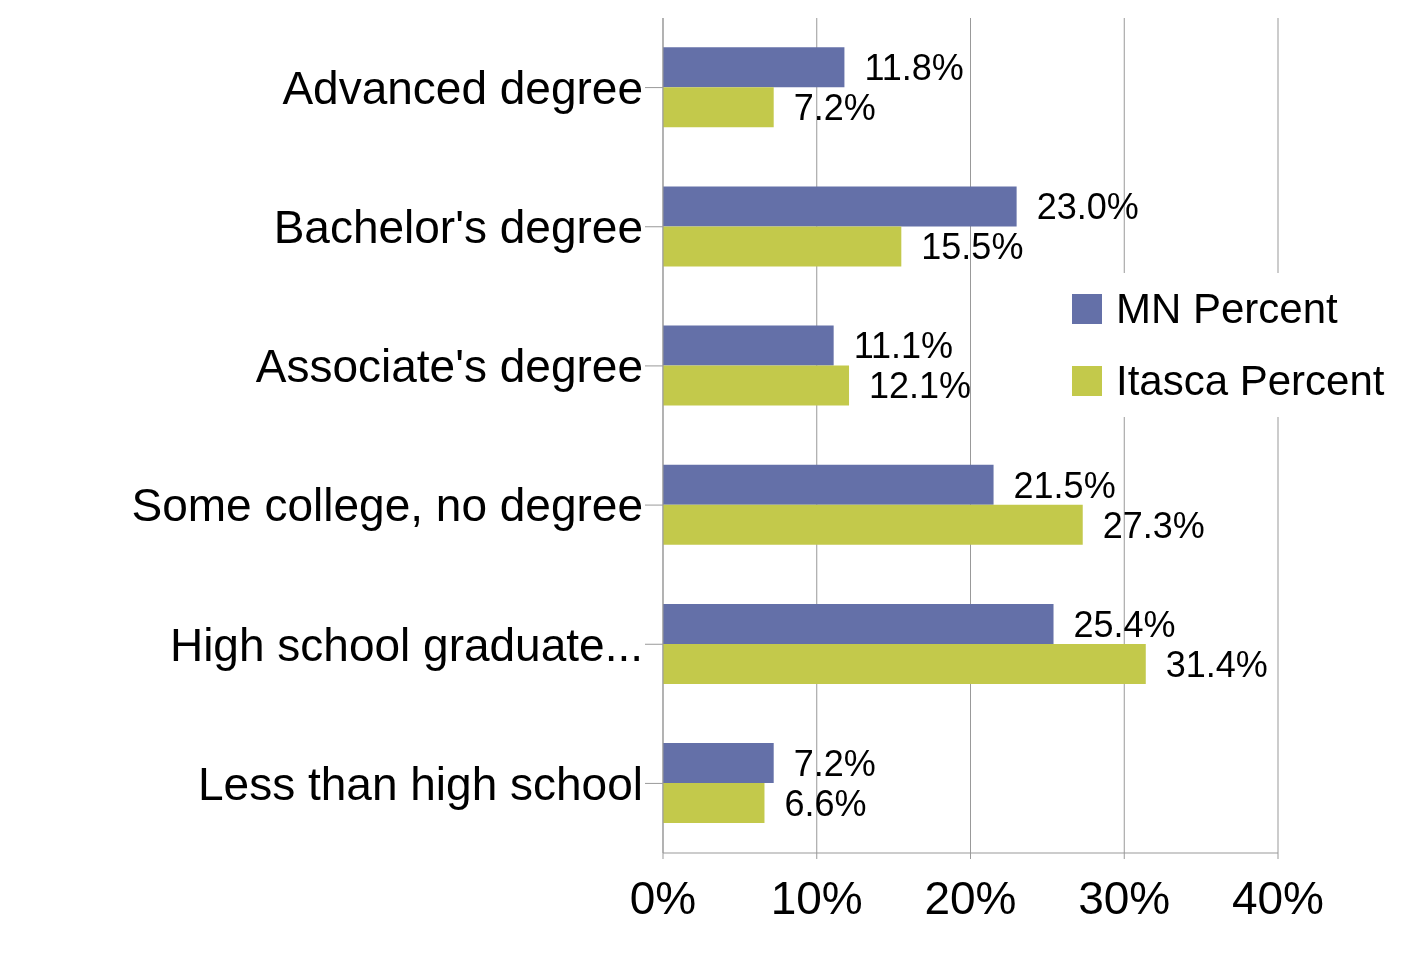 The height and width of the screenshot is (954, 1415). I want to click on x-tick-label: 40%, so click(1278, 897).